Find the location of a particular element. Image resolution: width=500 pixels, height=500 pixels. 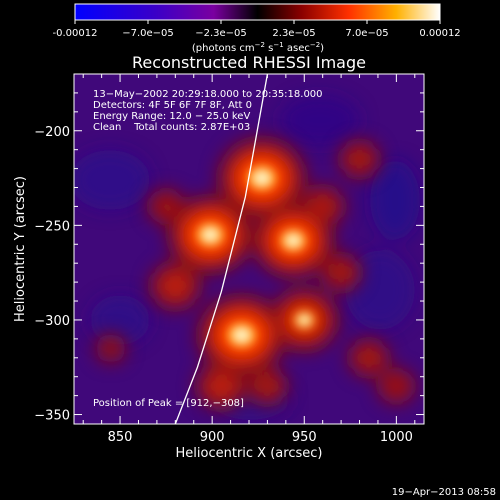

colorbar-tick-label: 2.3e−05 is located at coordinates (293, 33).